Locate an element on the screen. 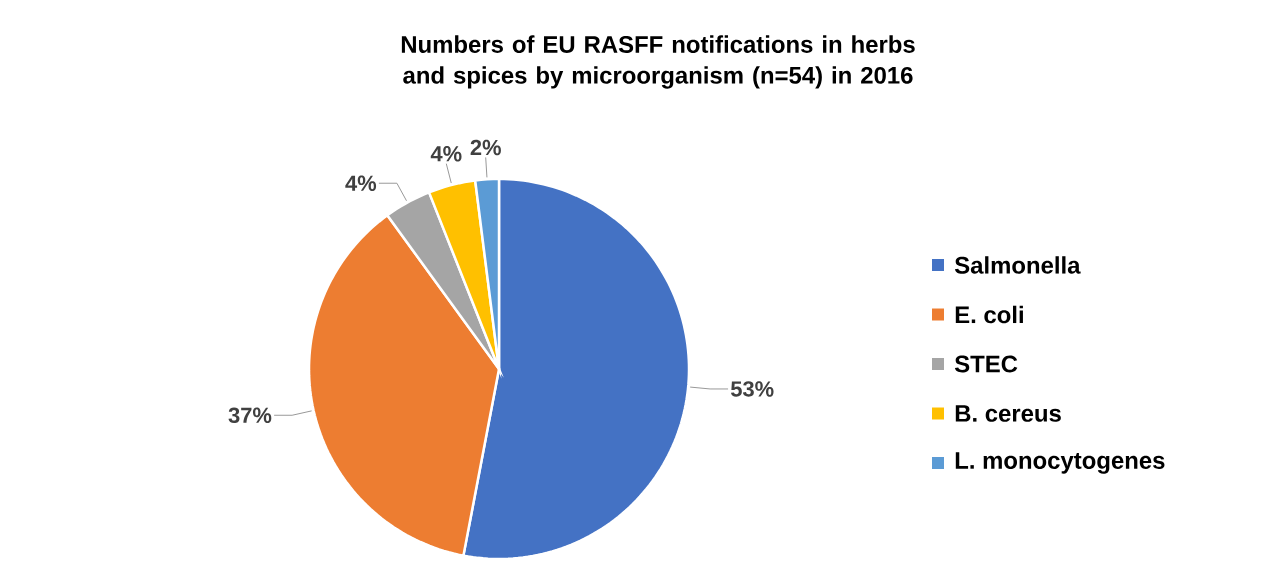 Image resolution: width=1287 pixels, height=566 pixels. legend-label: L. monocytogenes is located at coordinates (1060, 463).